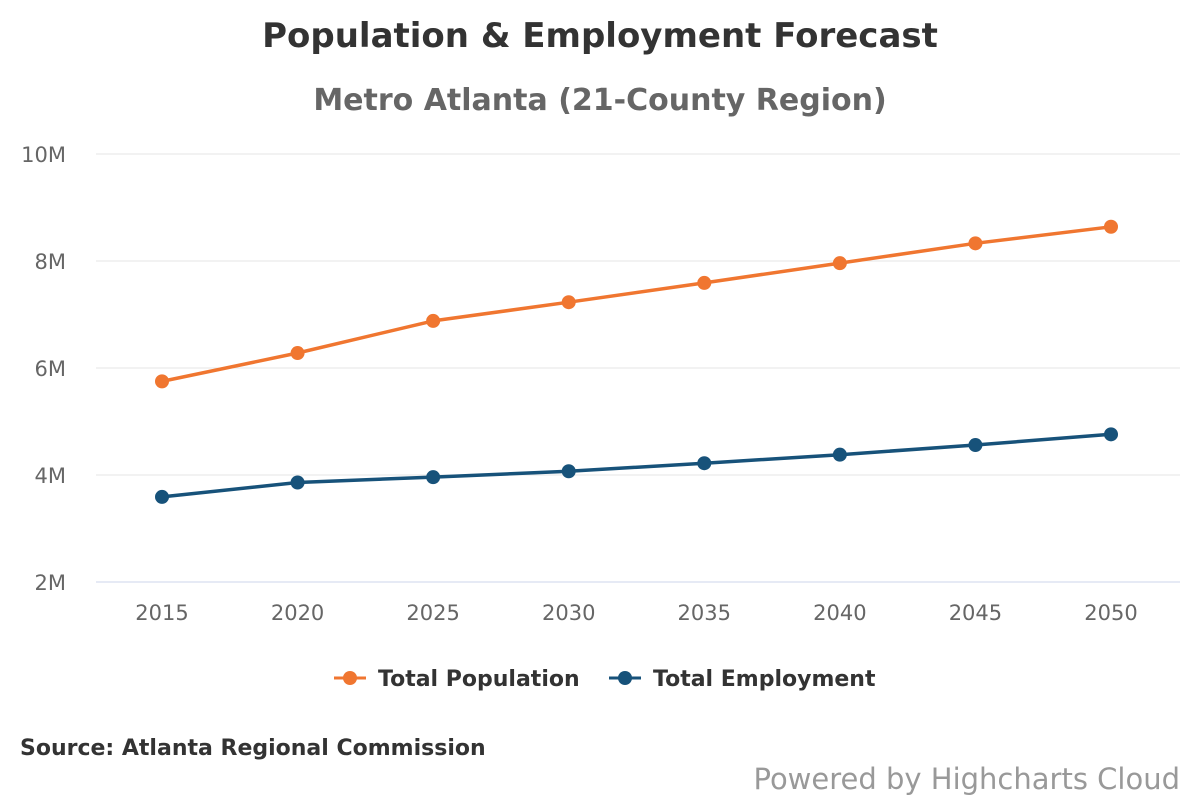  I want to click on legend-population-label: Total Population, so click(479, 679).